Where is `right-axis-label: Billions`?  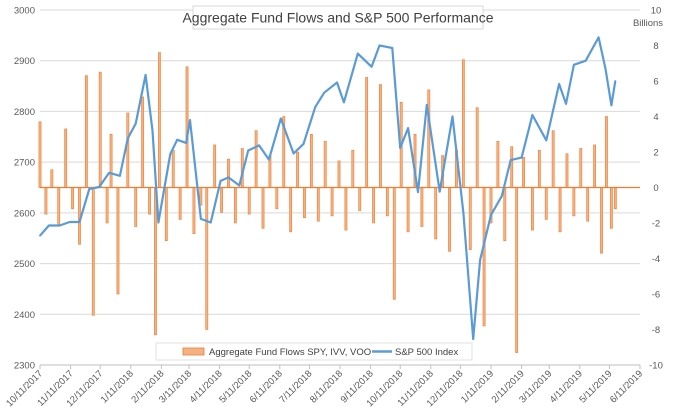
right-axis-label: Billions is located at coordinates (648, 23).